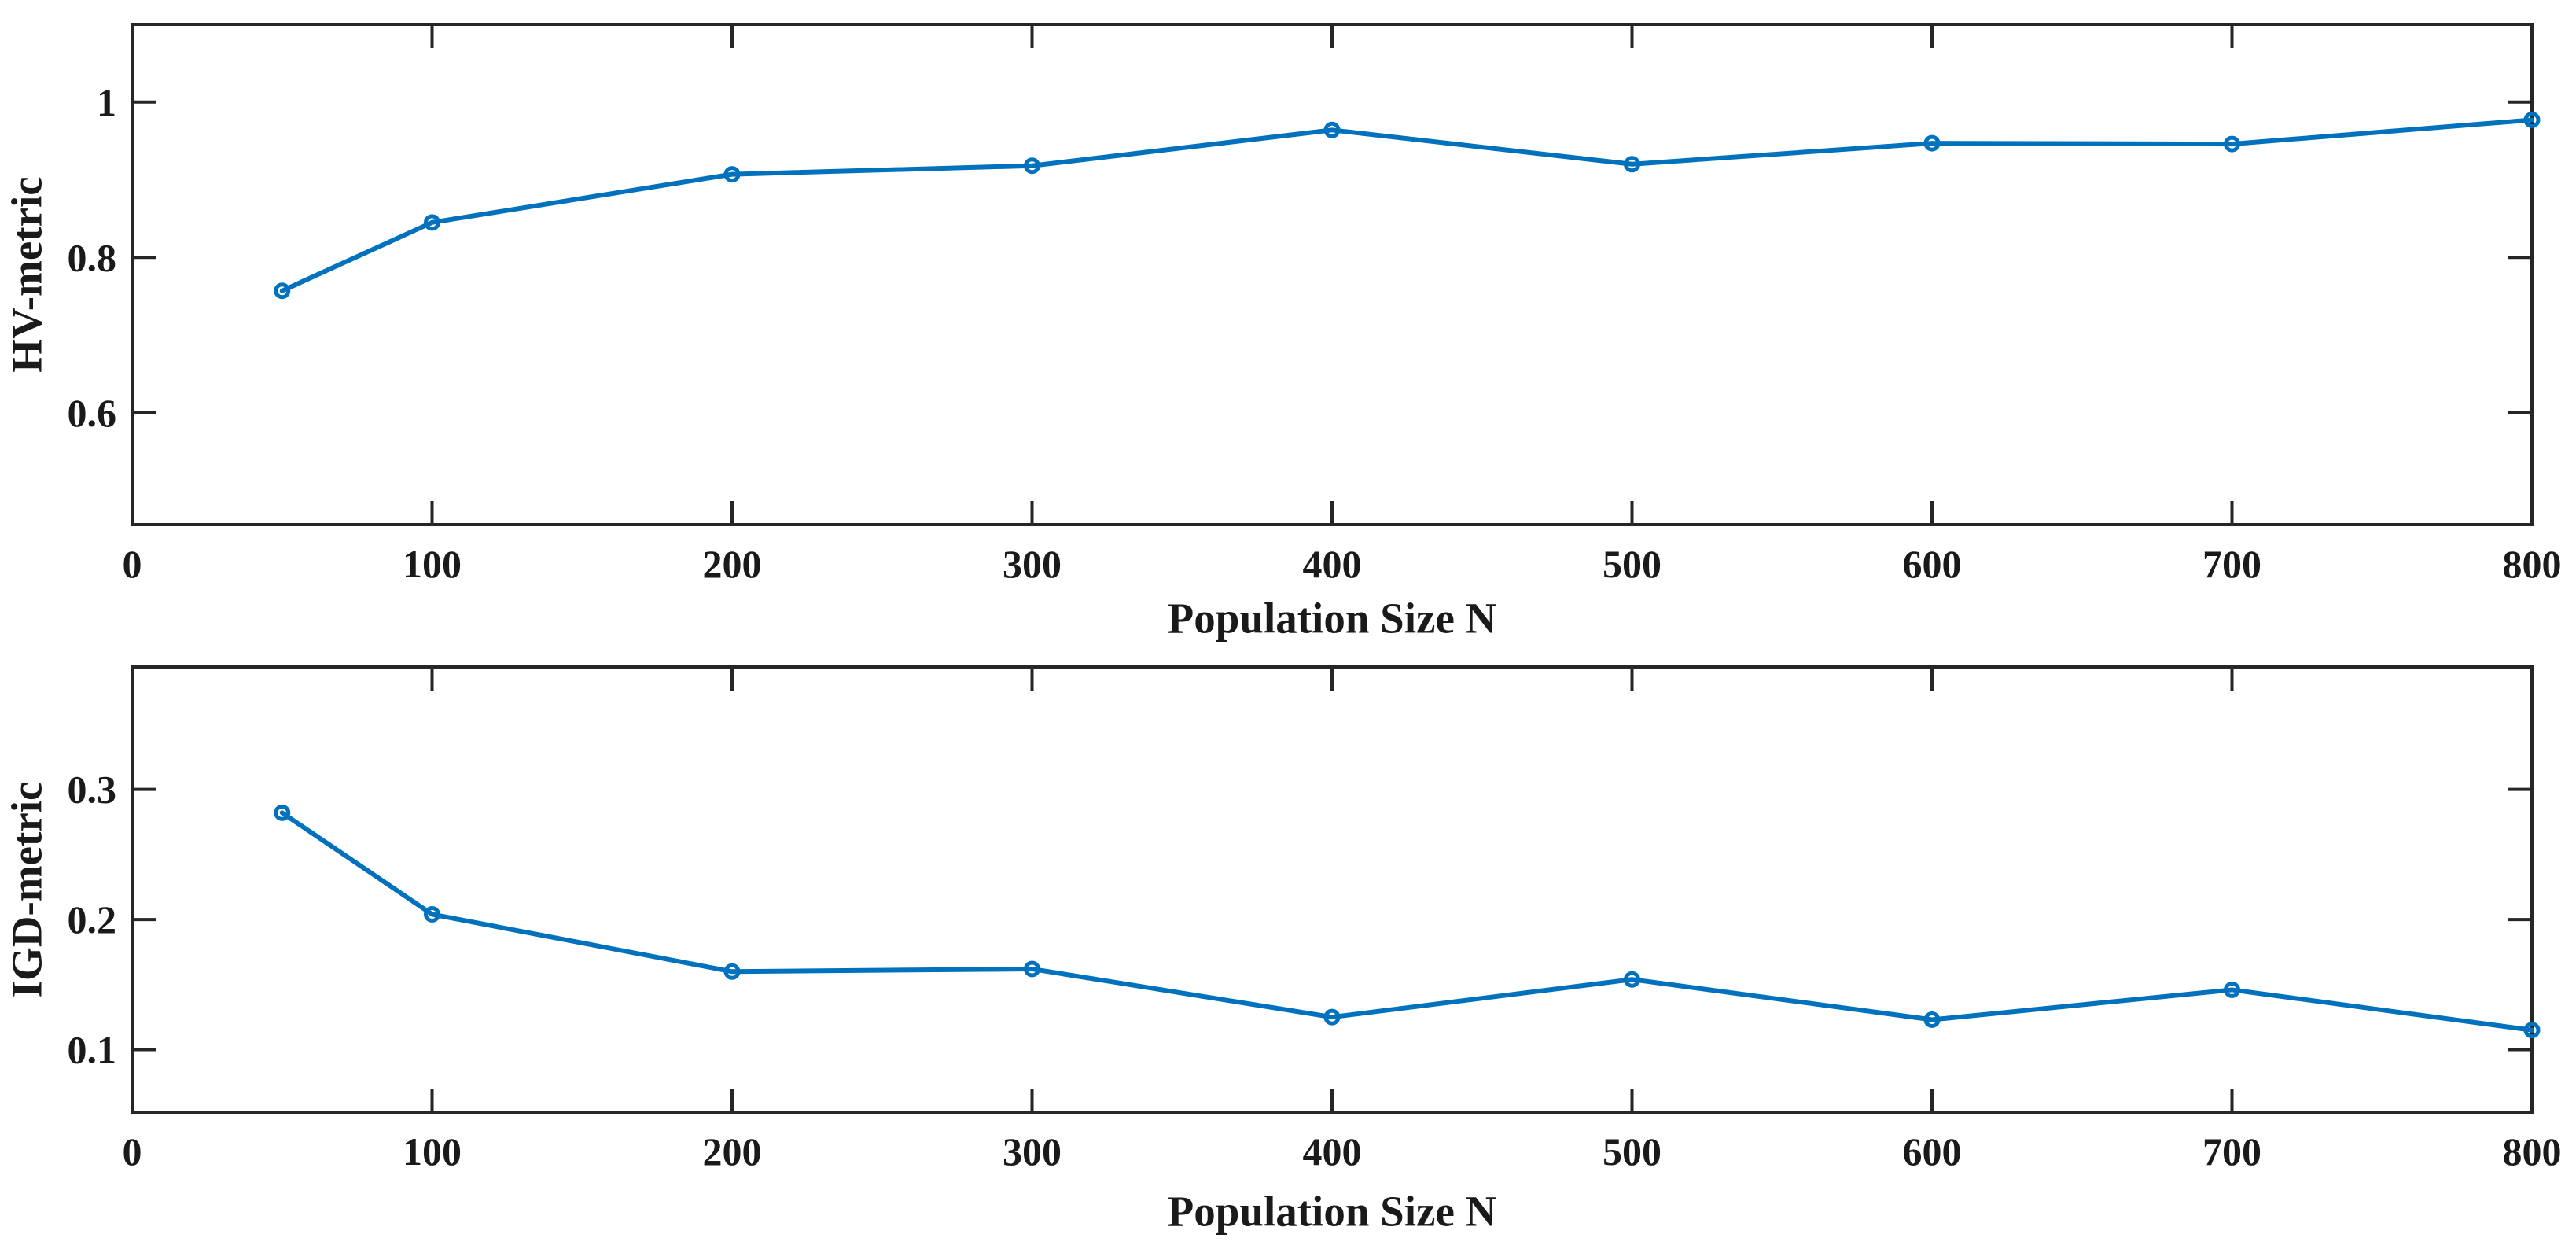  Describe the element at coordinates (93, 1050) in the screenshot. I see `y-tick-label: 0.1` at that location.